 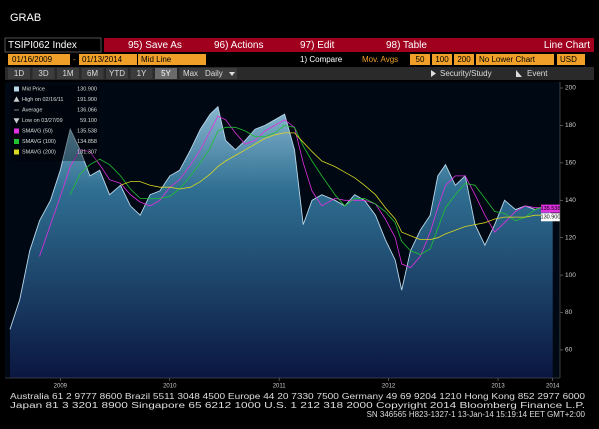 I want to click on event-icon, so click(x=519, y=73).